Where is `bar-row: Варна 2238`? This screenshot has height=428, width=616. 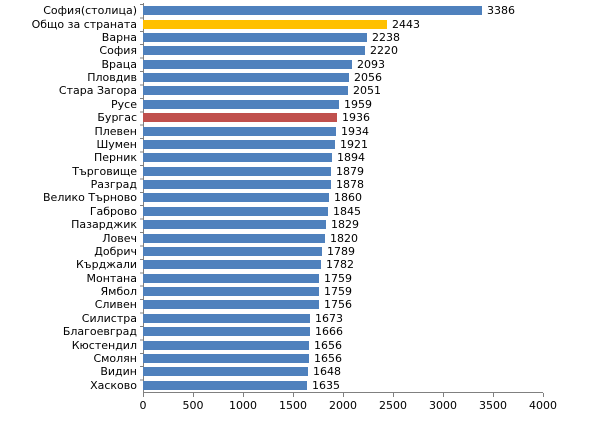 bar-row: Варна 2238 is located at coordinates (308, 37).